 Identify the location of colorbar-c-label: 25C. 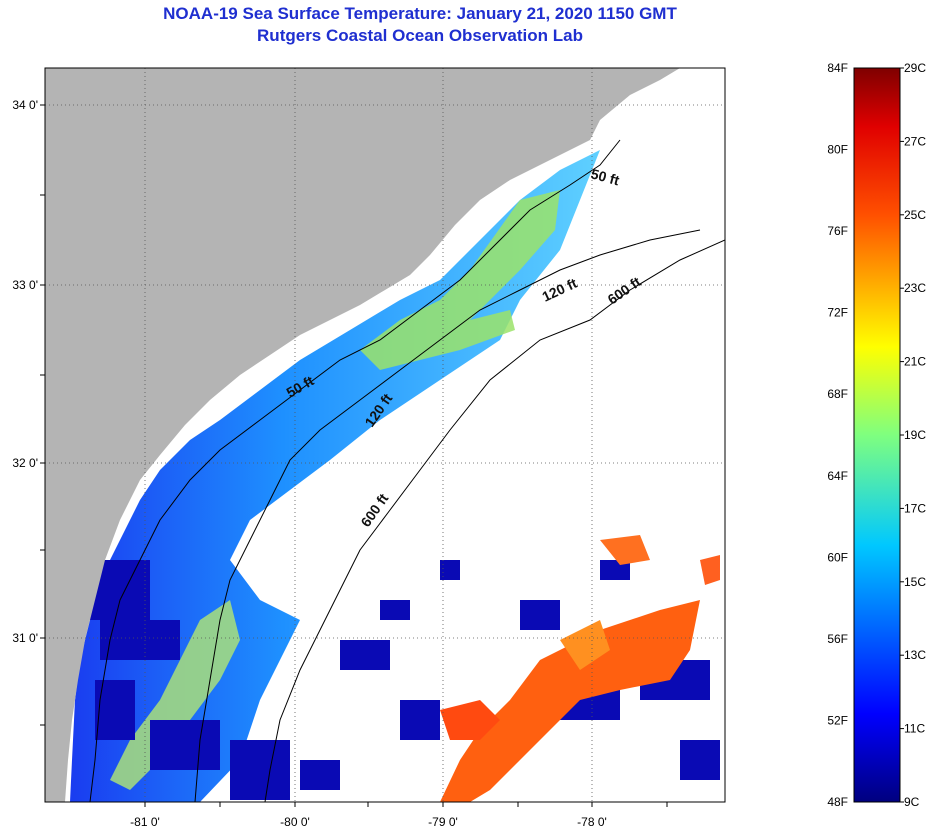
(915, 215).